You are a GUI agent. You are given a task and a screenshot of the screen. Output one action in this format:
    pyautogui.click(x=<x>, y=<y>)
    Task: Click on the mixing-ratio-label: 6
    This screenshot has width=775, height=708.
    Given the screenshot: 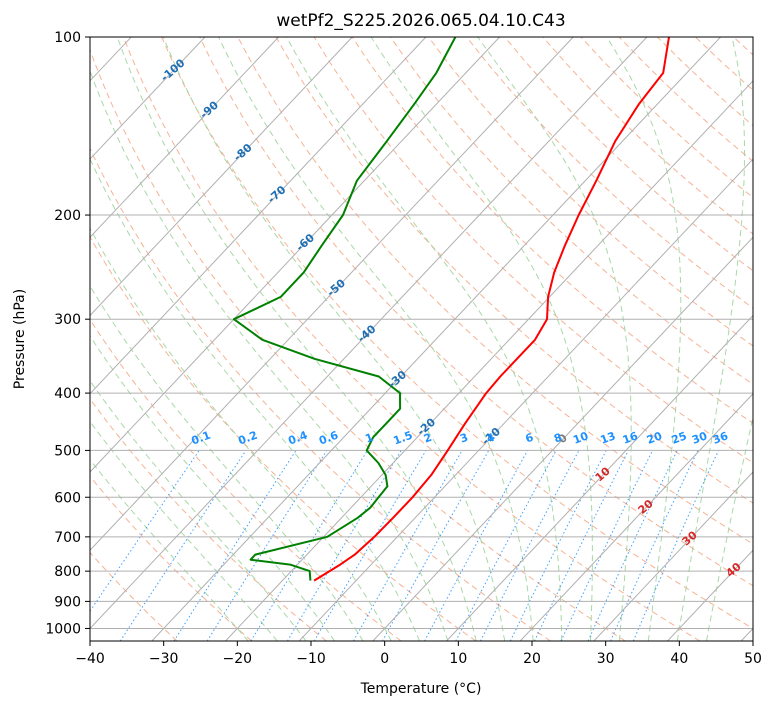 What is the action you would take?
    pyautogui.click(x=530, y=438)
    